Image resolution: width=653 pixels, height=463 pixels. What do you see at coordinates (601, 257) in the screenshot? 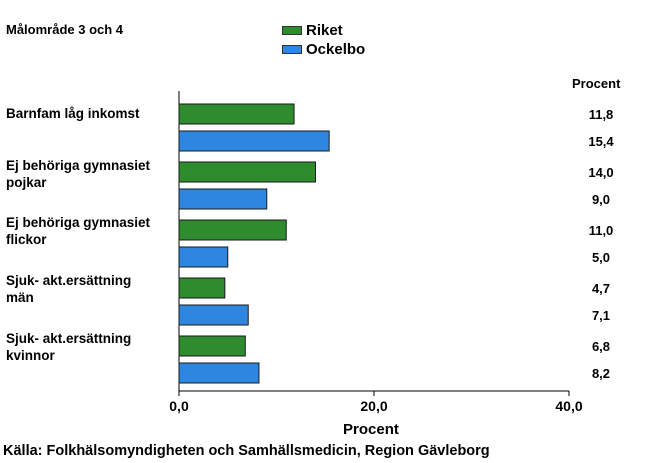
I see `value-label-ockelbo-2: 5,0` at bounding box center [601, 257].